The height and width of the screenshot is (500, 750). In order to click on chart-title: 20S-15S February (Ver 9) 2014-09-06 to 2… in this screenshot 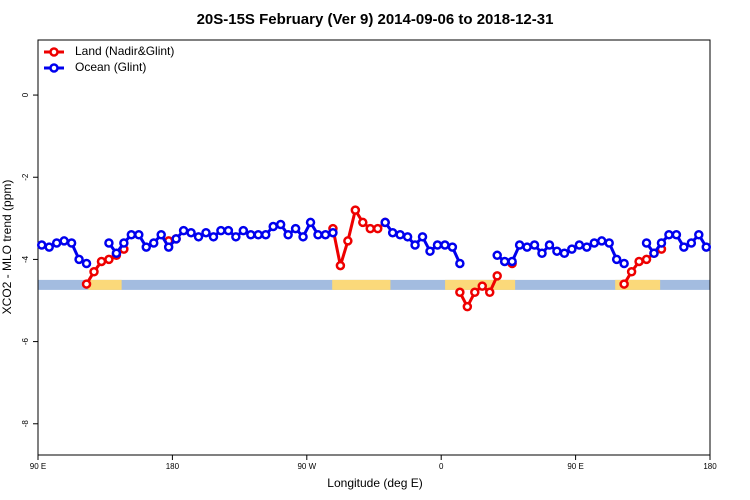, I will do `click(375, 19)`.